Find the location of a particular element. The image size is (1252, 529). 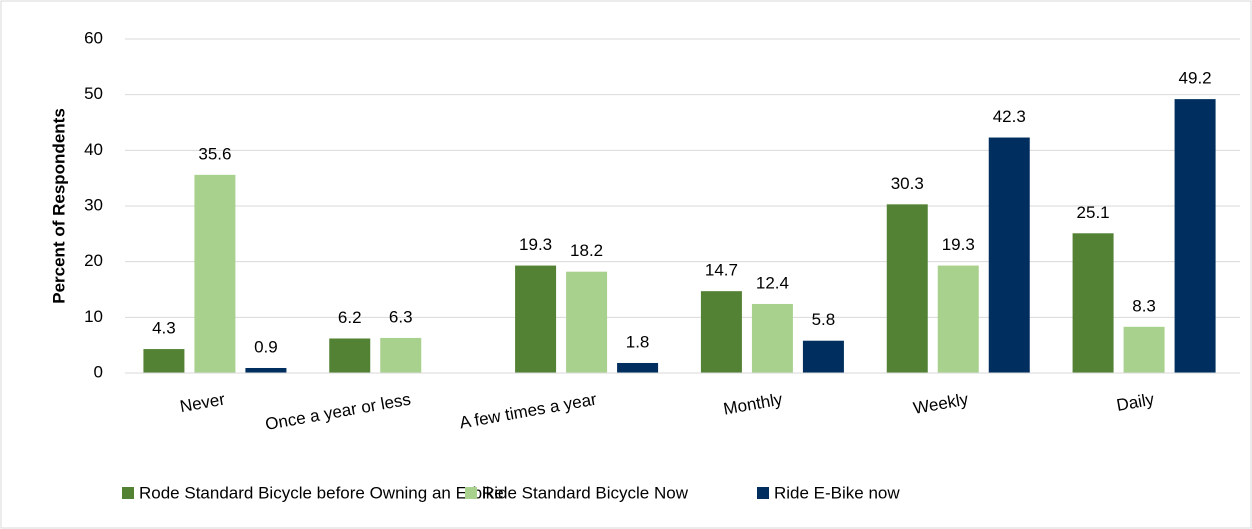

data-label: 14.7 is located at coordinates (721, 270).